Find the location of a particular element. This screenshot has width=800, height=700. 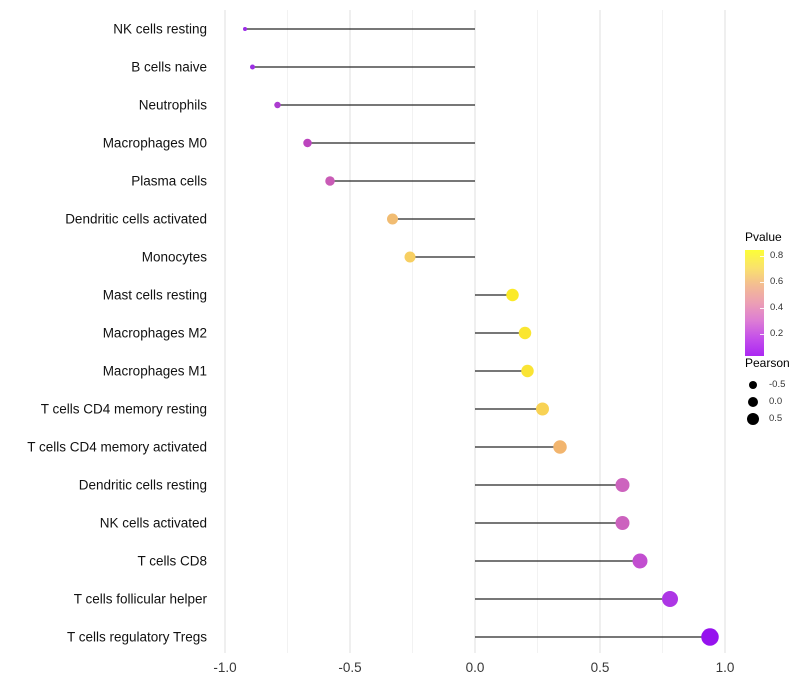

pearson-legend-title: Pearson is located at coordinates (767, 363).